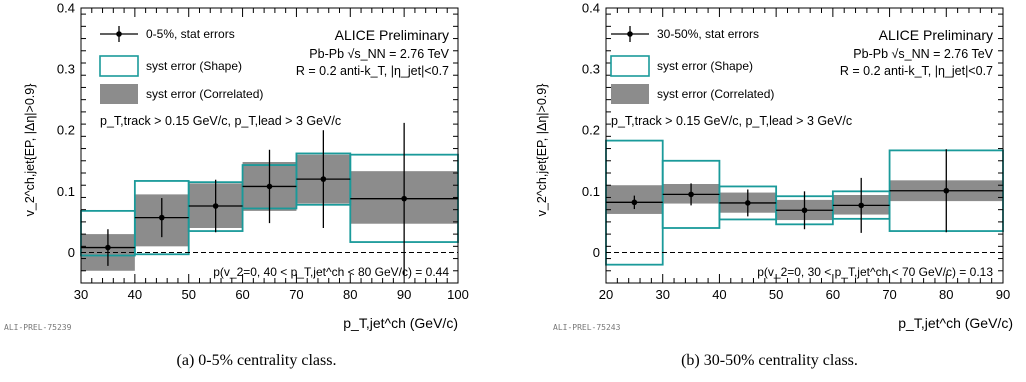  What do you see at coordinates (923, 54) in the screenshot?
I see `collision-line-b: Pb-Pb √s_NN = 2.76 TeV` at bounding box center [923, 54].